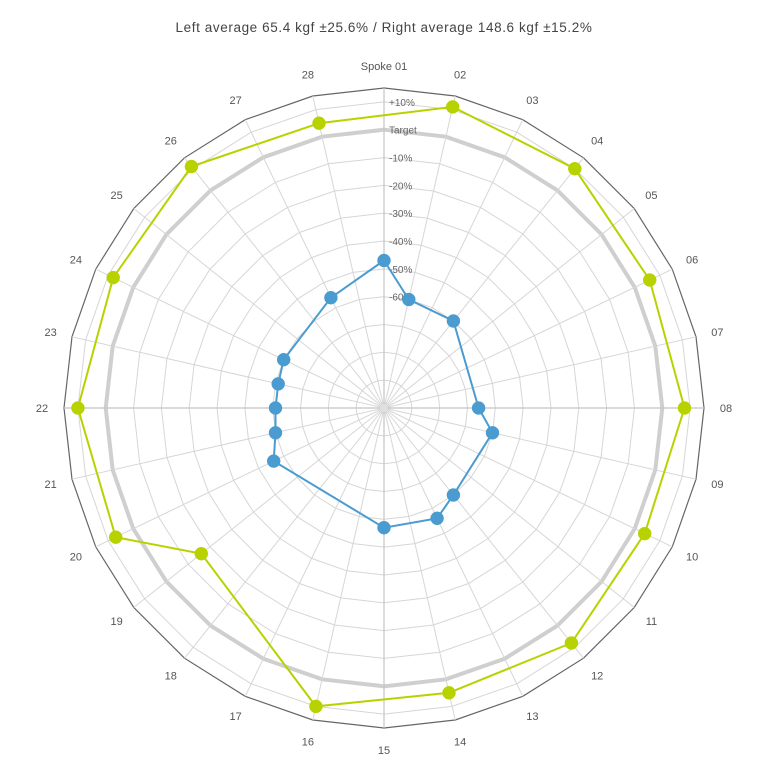  What do you see at coordinates (116, 622) in the screenshot?
I see `spoke-label: 19` at bounding box center [116, 622].